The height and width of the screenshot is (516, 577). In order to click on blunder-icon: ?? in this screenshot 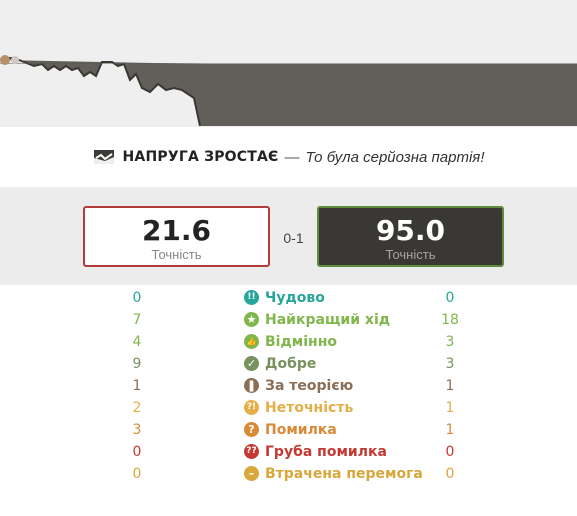, I will do `click(251, 451)`.